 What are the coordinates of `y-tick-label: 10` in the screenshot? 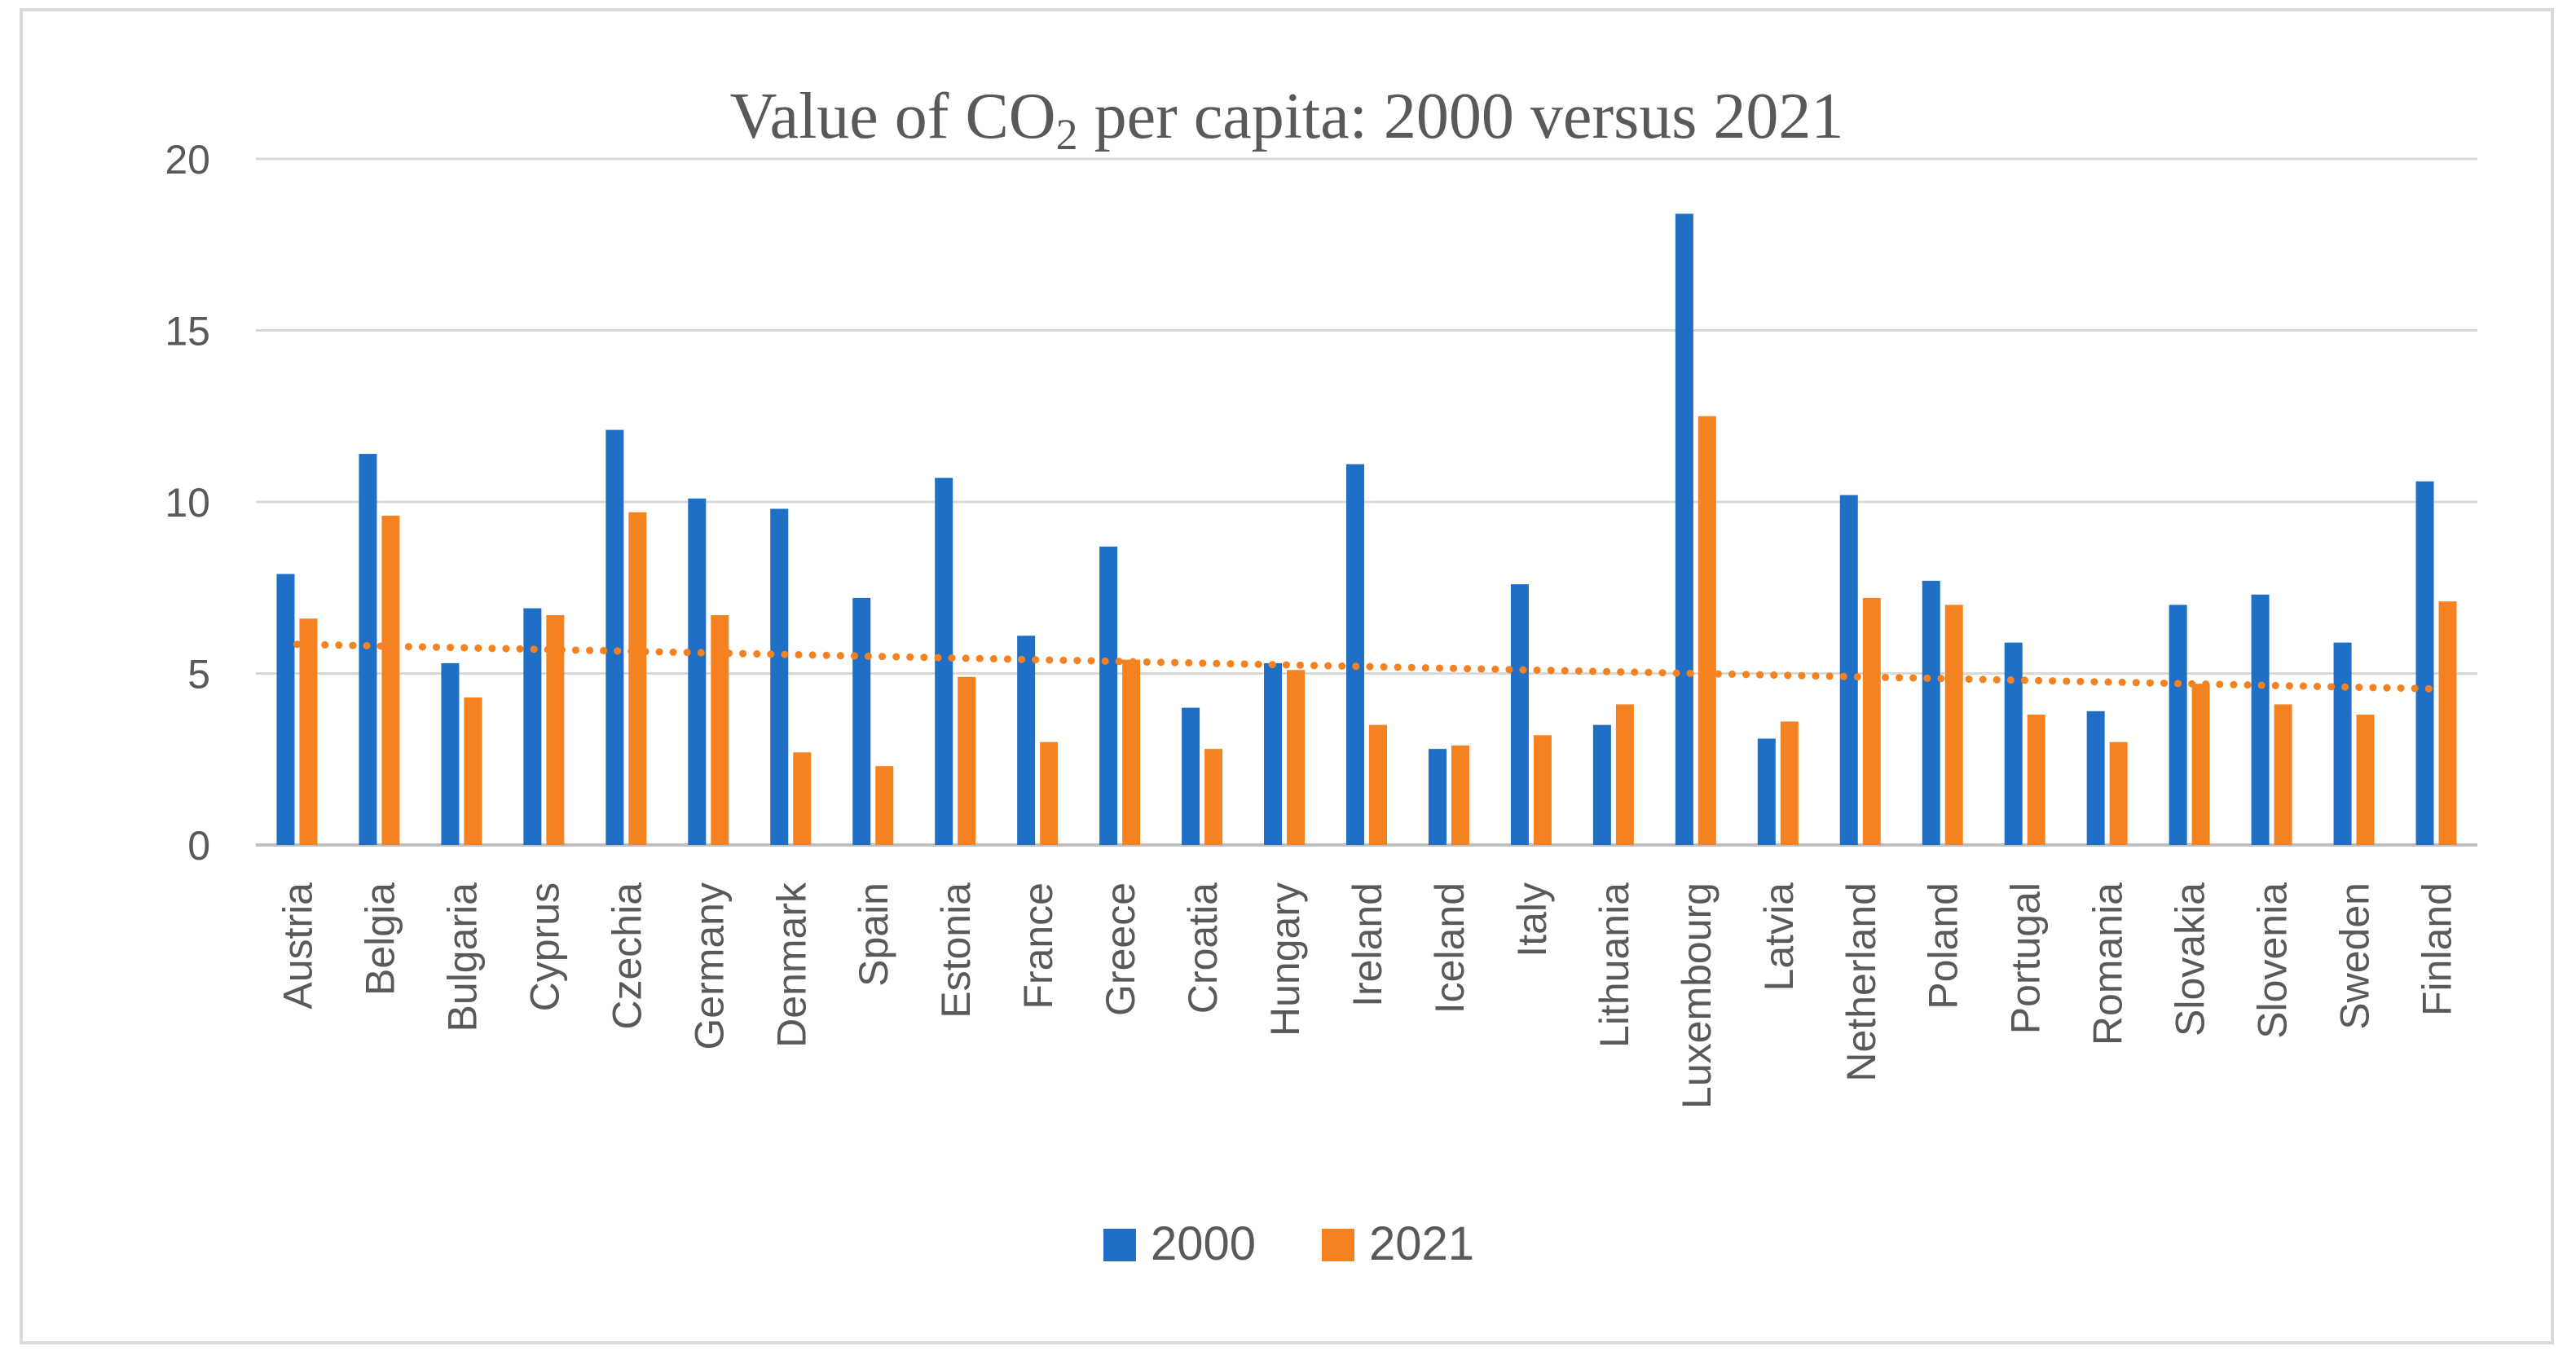 It's located at (187, 503).